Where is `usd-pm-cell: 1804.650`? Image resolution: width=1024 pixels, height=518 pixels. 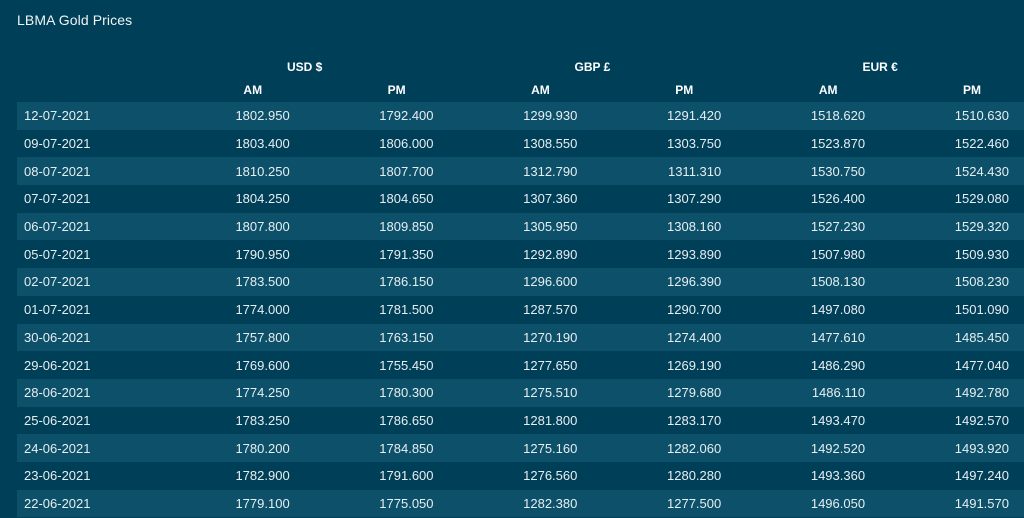
usd-pm-cell: 1804.650 is located at coordinates (376, 199).